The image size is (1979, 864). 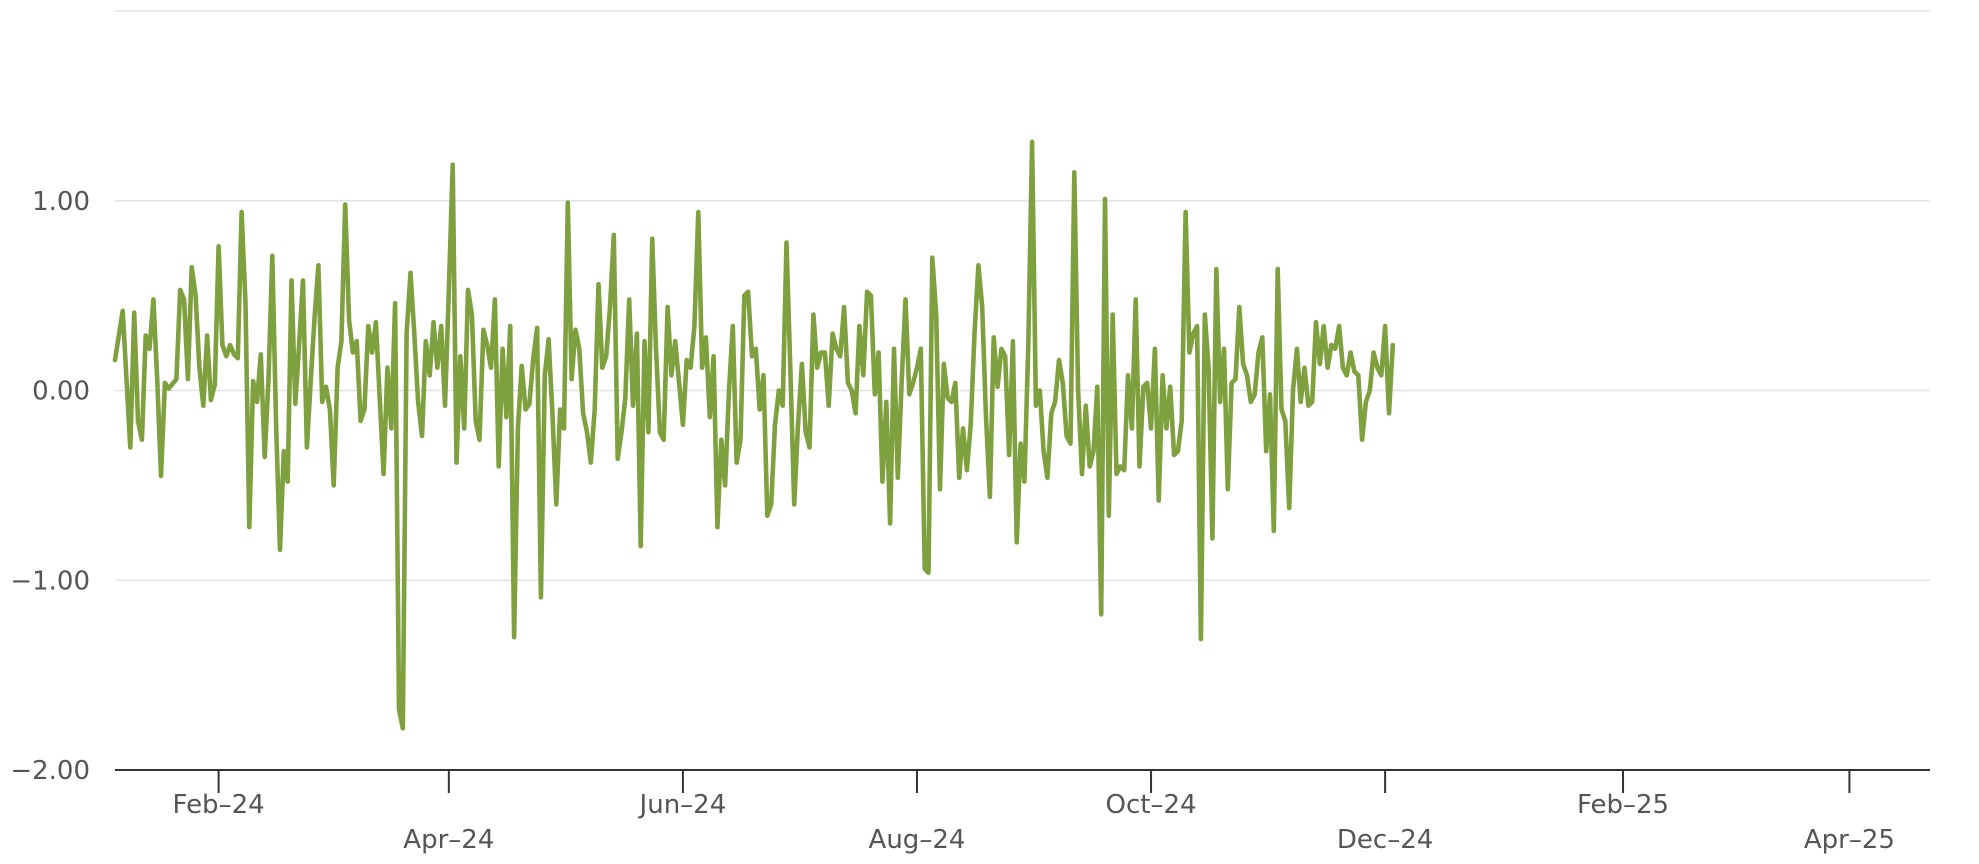 I want to click on y-tick-label: −1.00, so click(x=50, y=581).